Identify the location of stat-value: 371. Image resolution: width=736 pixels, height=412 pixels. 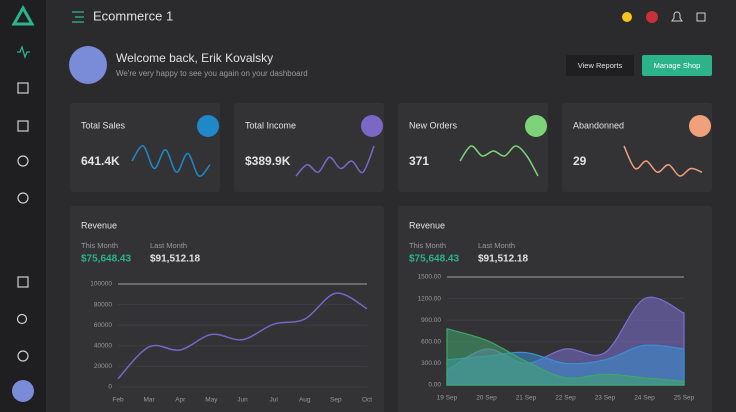
(419, 161).